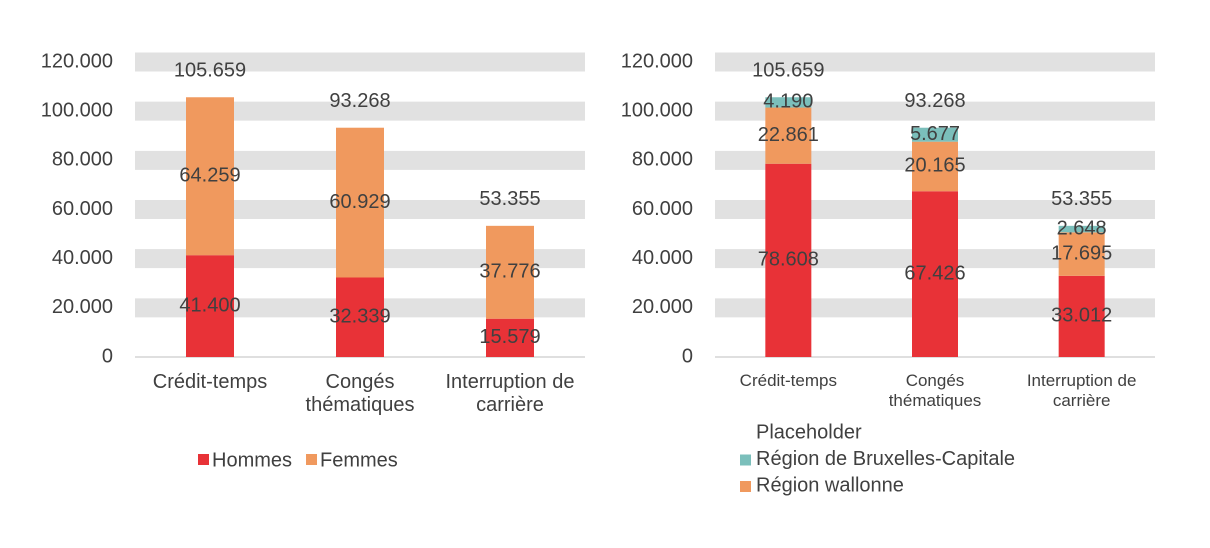 The image size is (1210, 548). I want to click on data-label: 37.776, so click(509, 272).